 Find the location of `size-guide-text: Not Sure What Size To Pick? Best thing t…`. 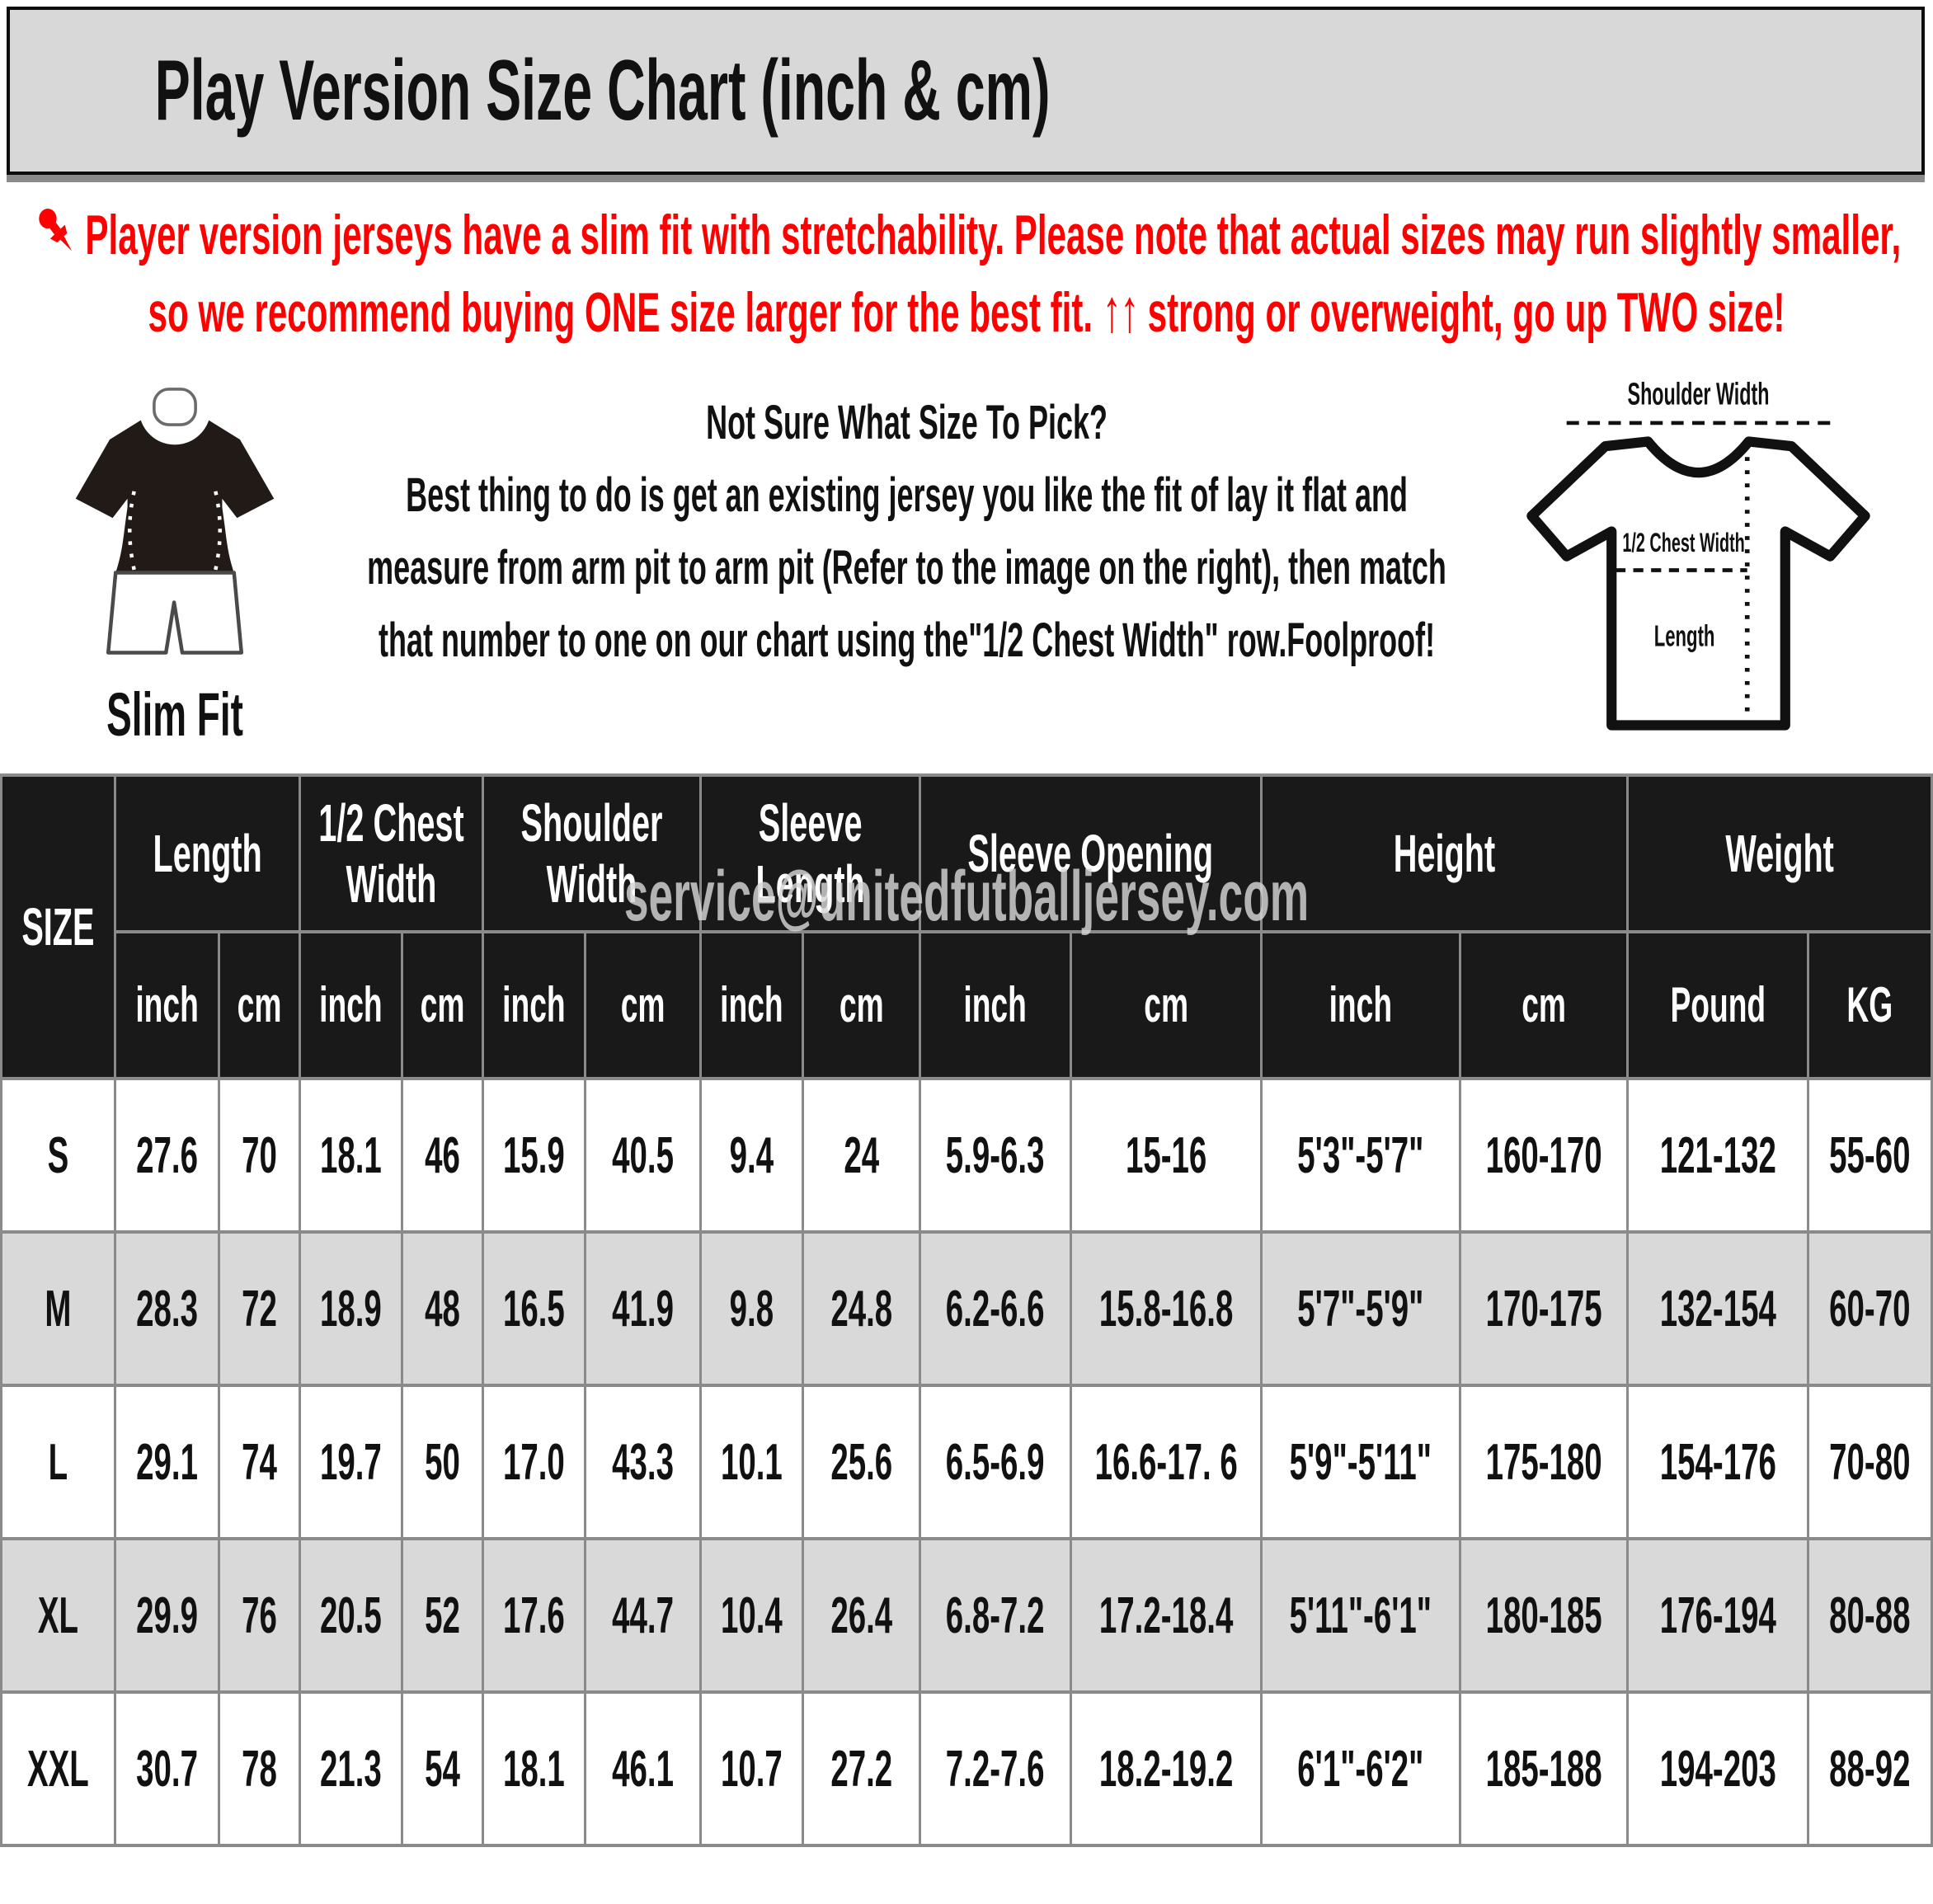

size-guide-text: Not Sure What Size To Pick? Best thing t… is located at coordinates (907, 523).